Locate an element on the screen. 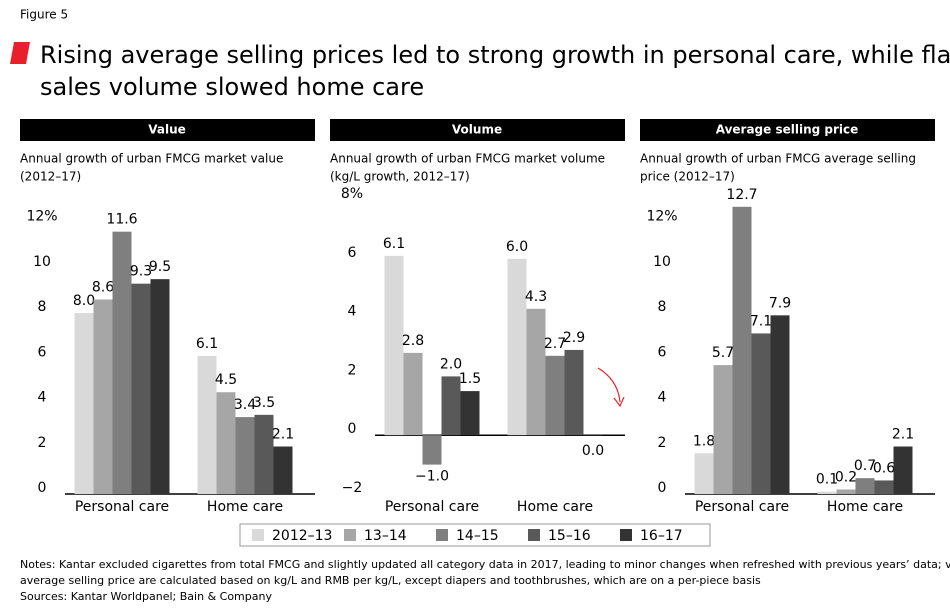 Image resolution: width=950 pixels, height=615 pixels. y-tick-label: −2 is located at coordinates (352, 488).